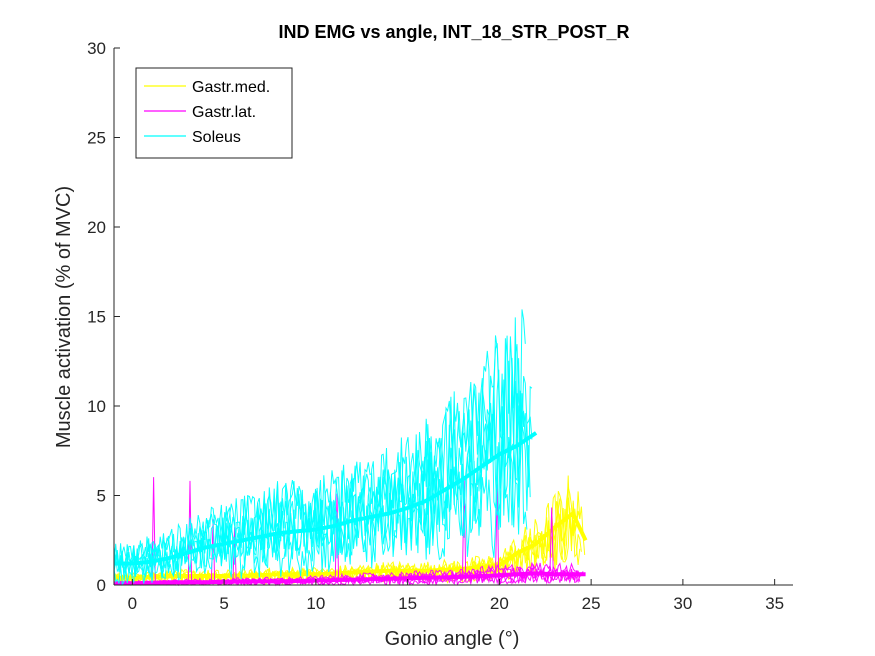 The width and height of the screenshot is (875, 656). Describe the element at coordinates (453, 32) in the screenshot. I see `chart-title: IND EMG vs angle, INT_18_STR_POST_R` at that location.